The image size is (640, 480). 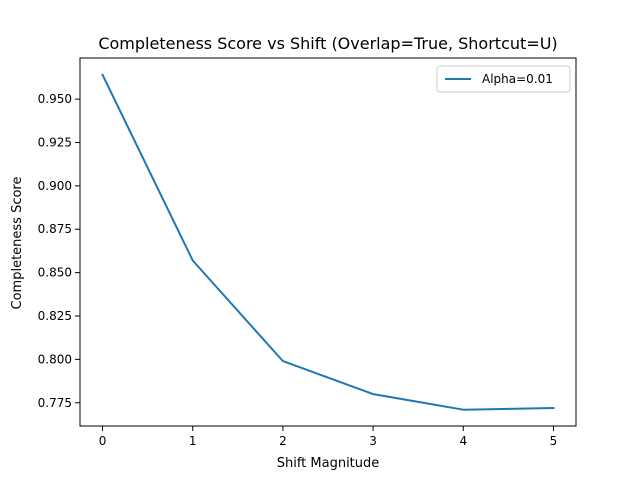 I want to click on y-tick-label: 0.925, so click(x=55, y=142).